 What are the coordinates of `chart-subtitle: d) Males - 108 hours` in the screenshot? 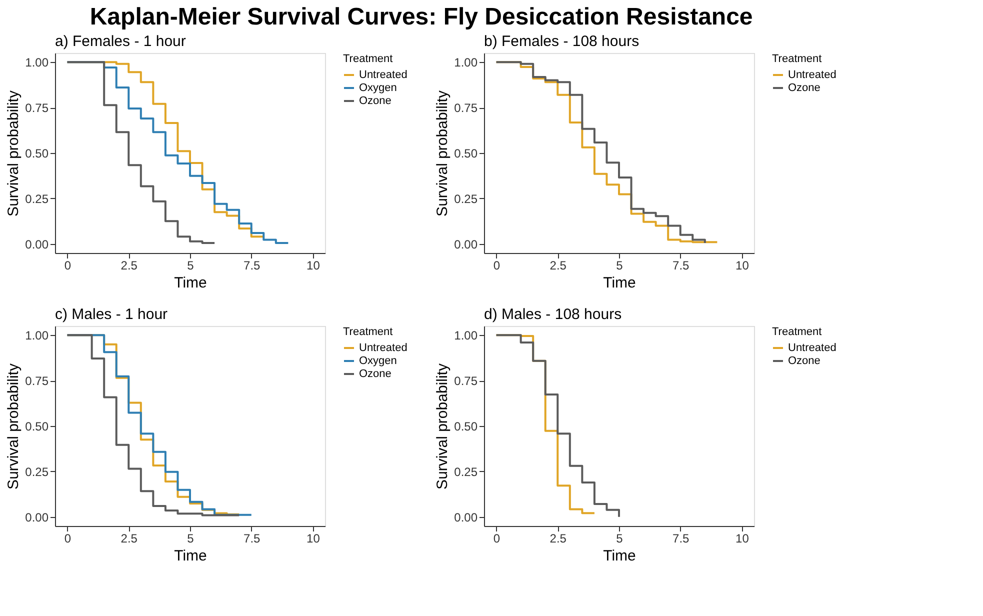 It's located at (553, 314).